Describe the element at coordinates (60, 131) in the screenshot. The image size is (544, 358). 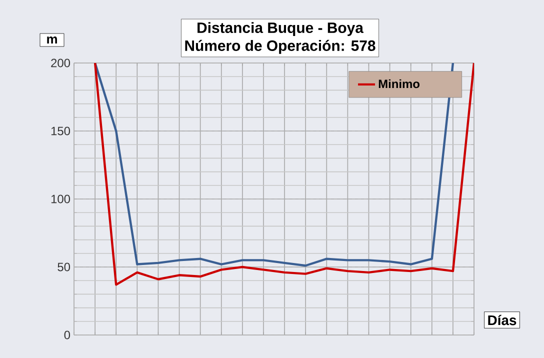
I see `y-tick-label: 150` at that location.